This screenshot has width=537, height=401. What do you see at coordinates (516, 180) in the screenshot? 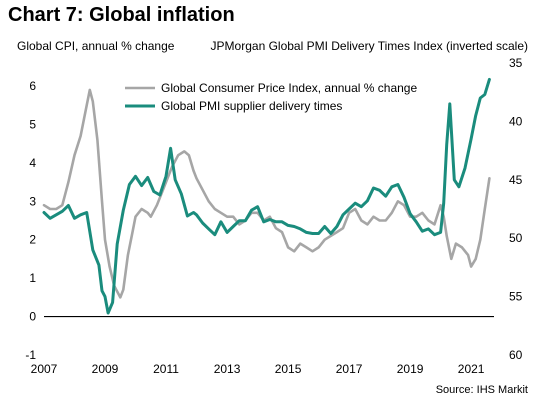
I see `right-tick-label: 45` at bounding box center [516, 180].